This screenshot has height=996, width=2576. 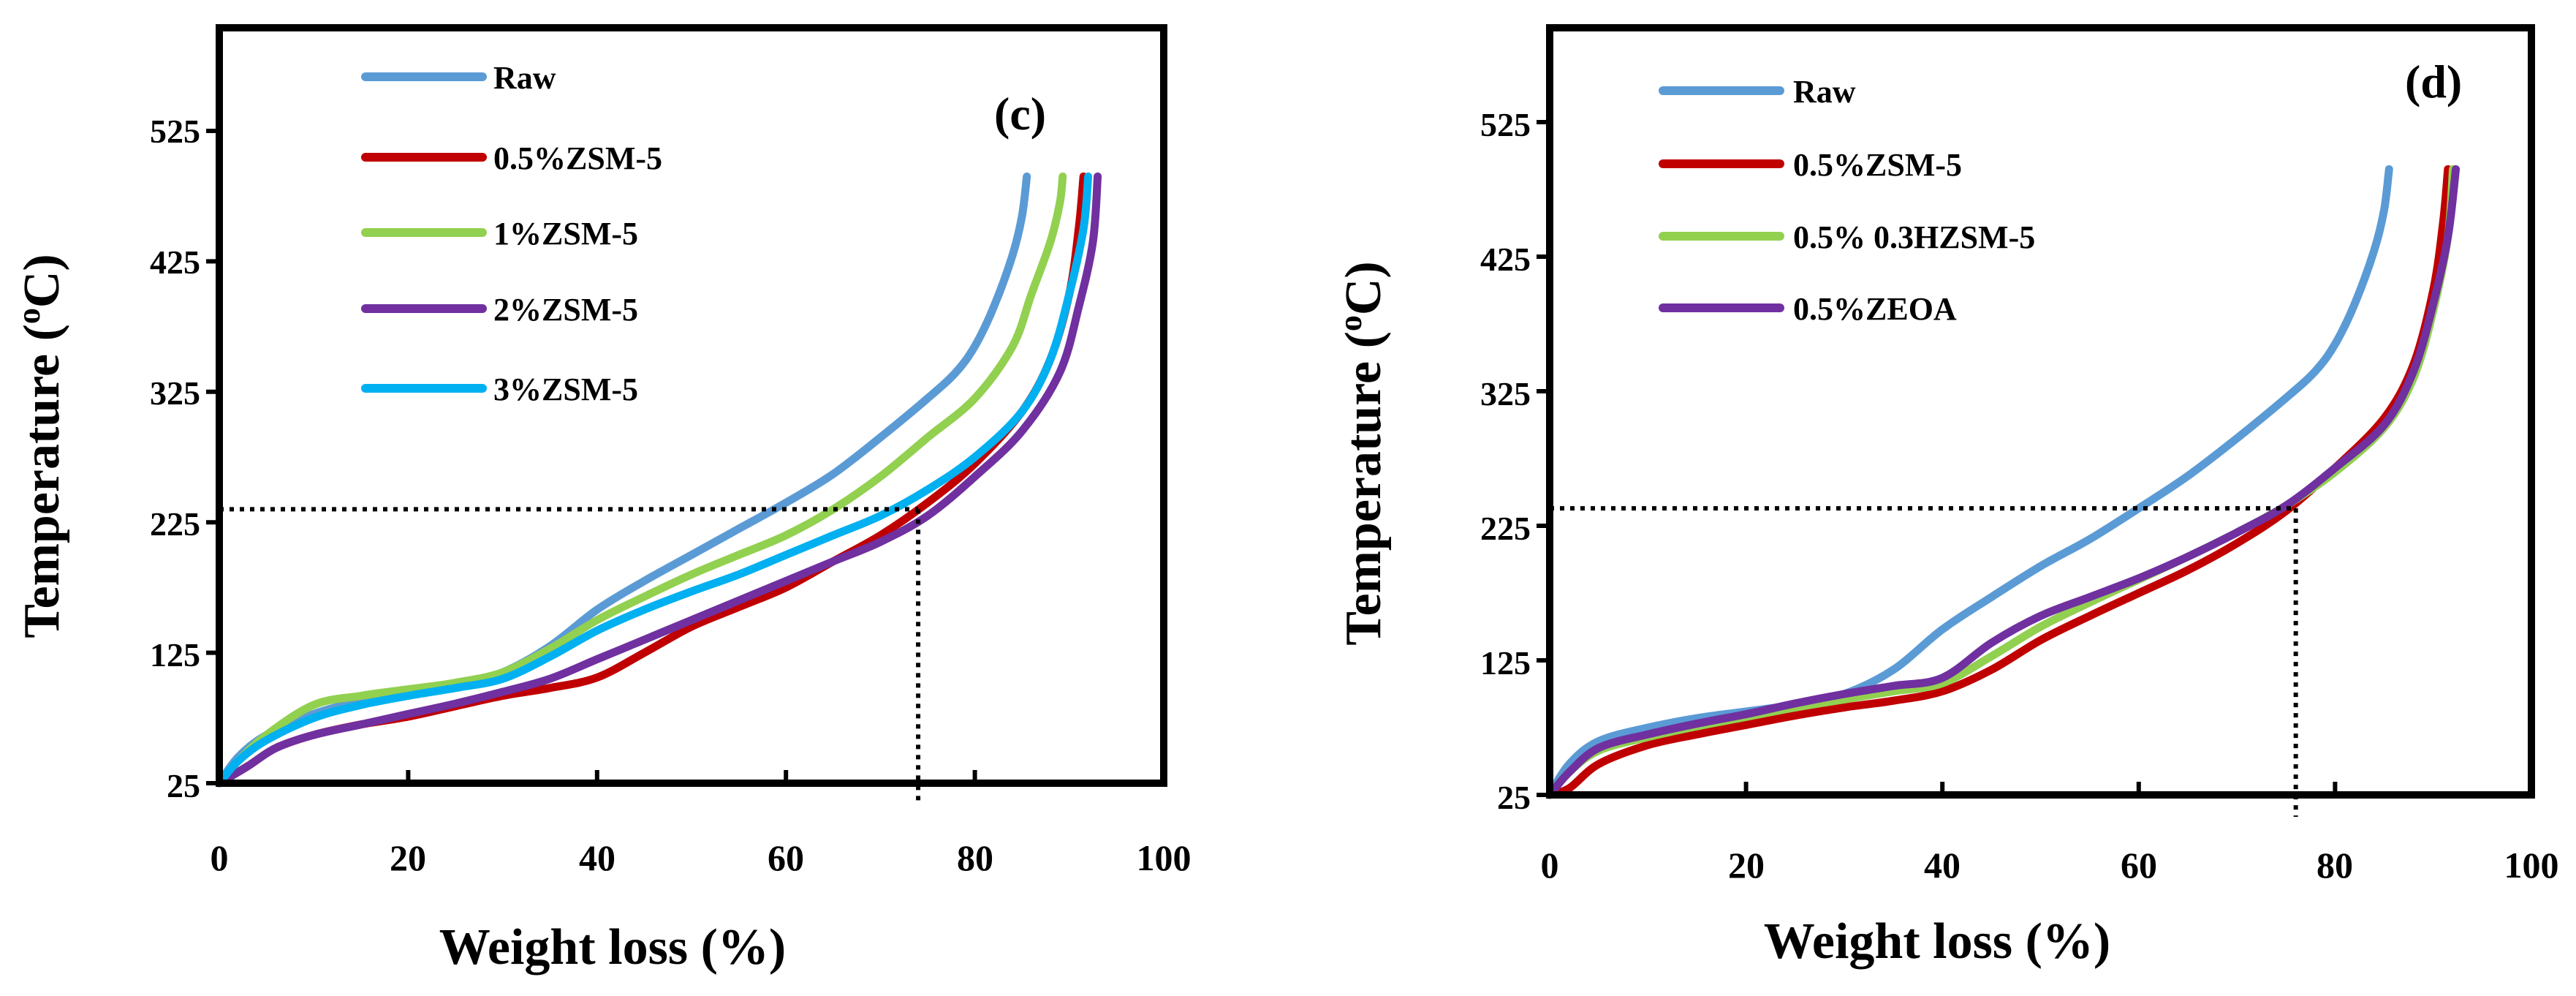 What do you see at coordinates (2433, 81) in the screenshot?
I see `panel-label: (d)` at bounding box center [2433, 81].